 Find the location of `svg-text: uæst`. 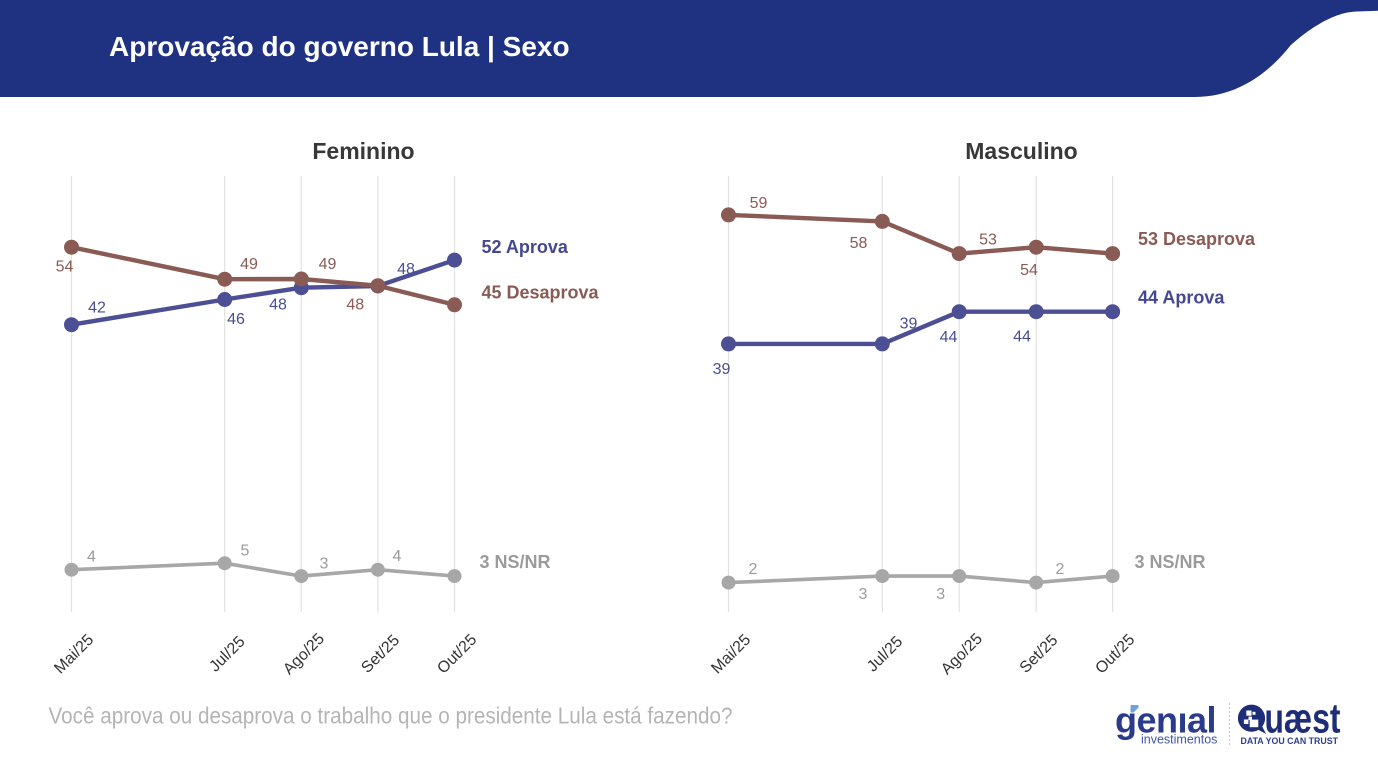

svg-text: uæst is located at coordinates (1303, 718).